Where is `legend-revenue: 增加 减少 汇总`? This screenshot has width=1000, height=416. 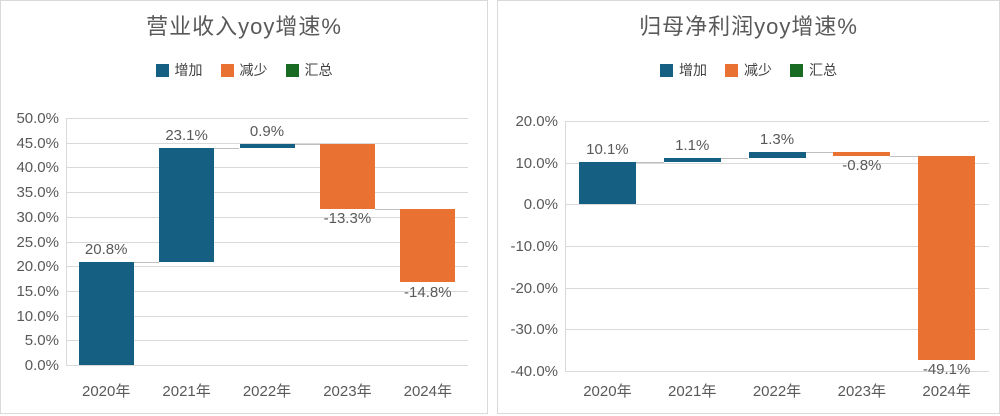
legend-revenue: 增加 减少 汇总 is located at coordinates (244, 70).